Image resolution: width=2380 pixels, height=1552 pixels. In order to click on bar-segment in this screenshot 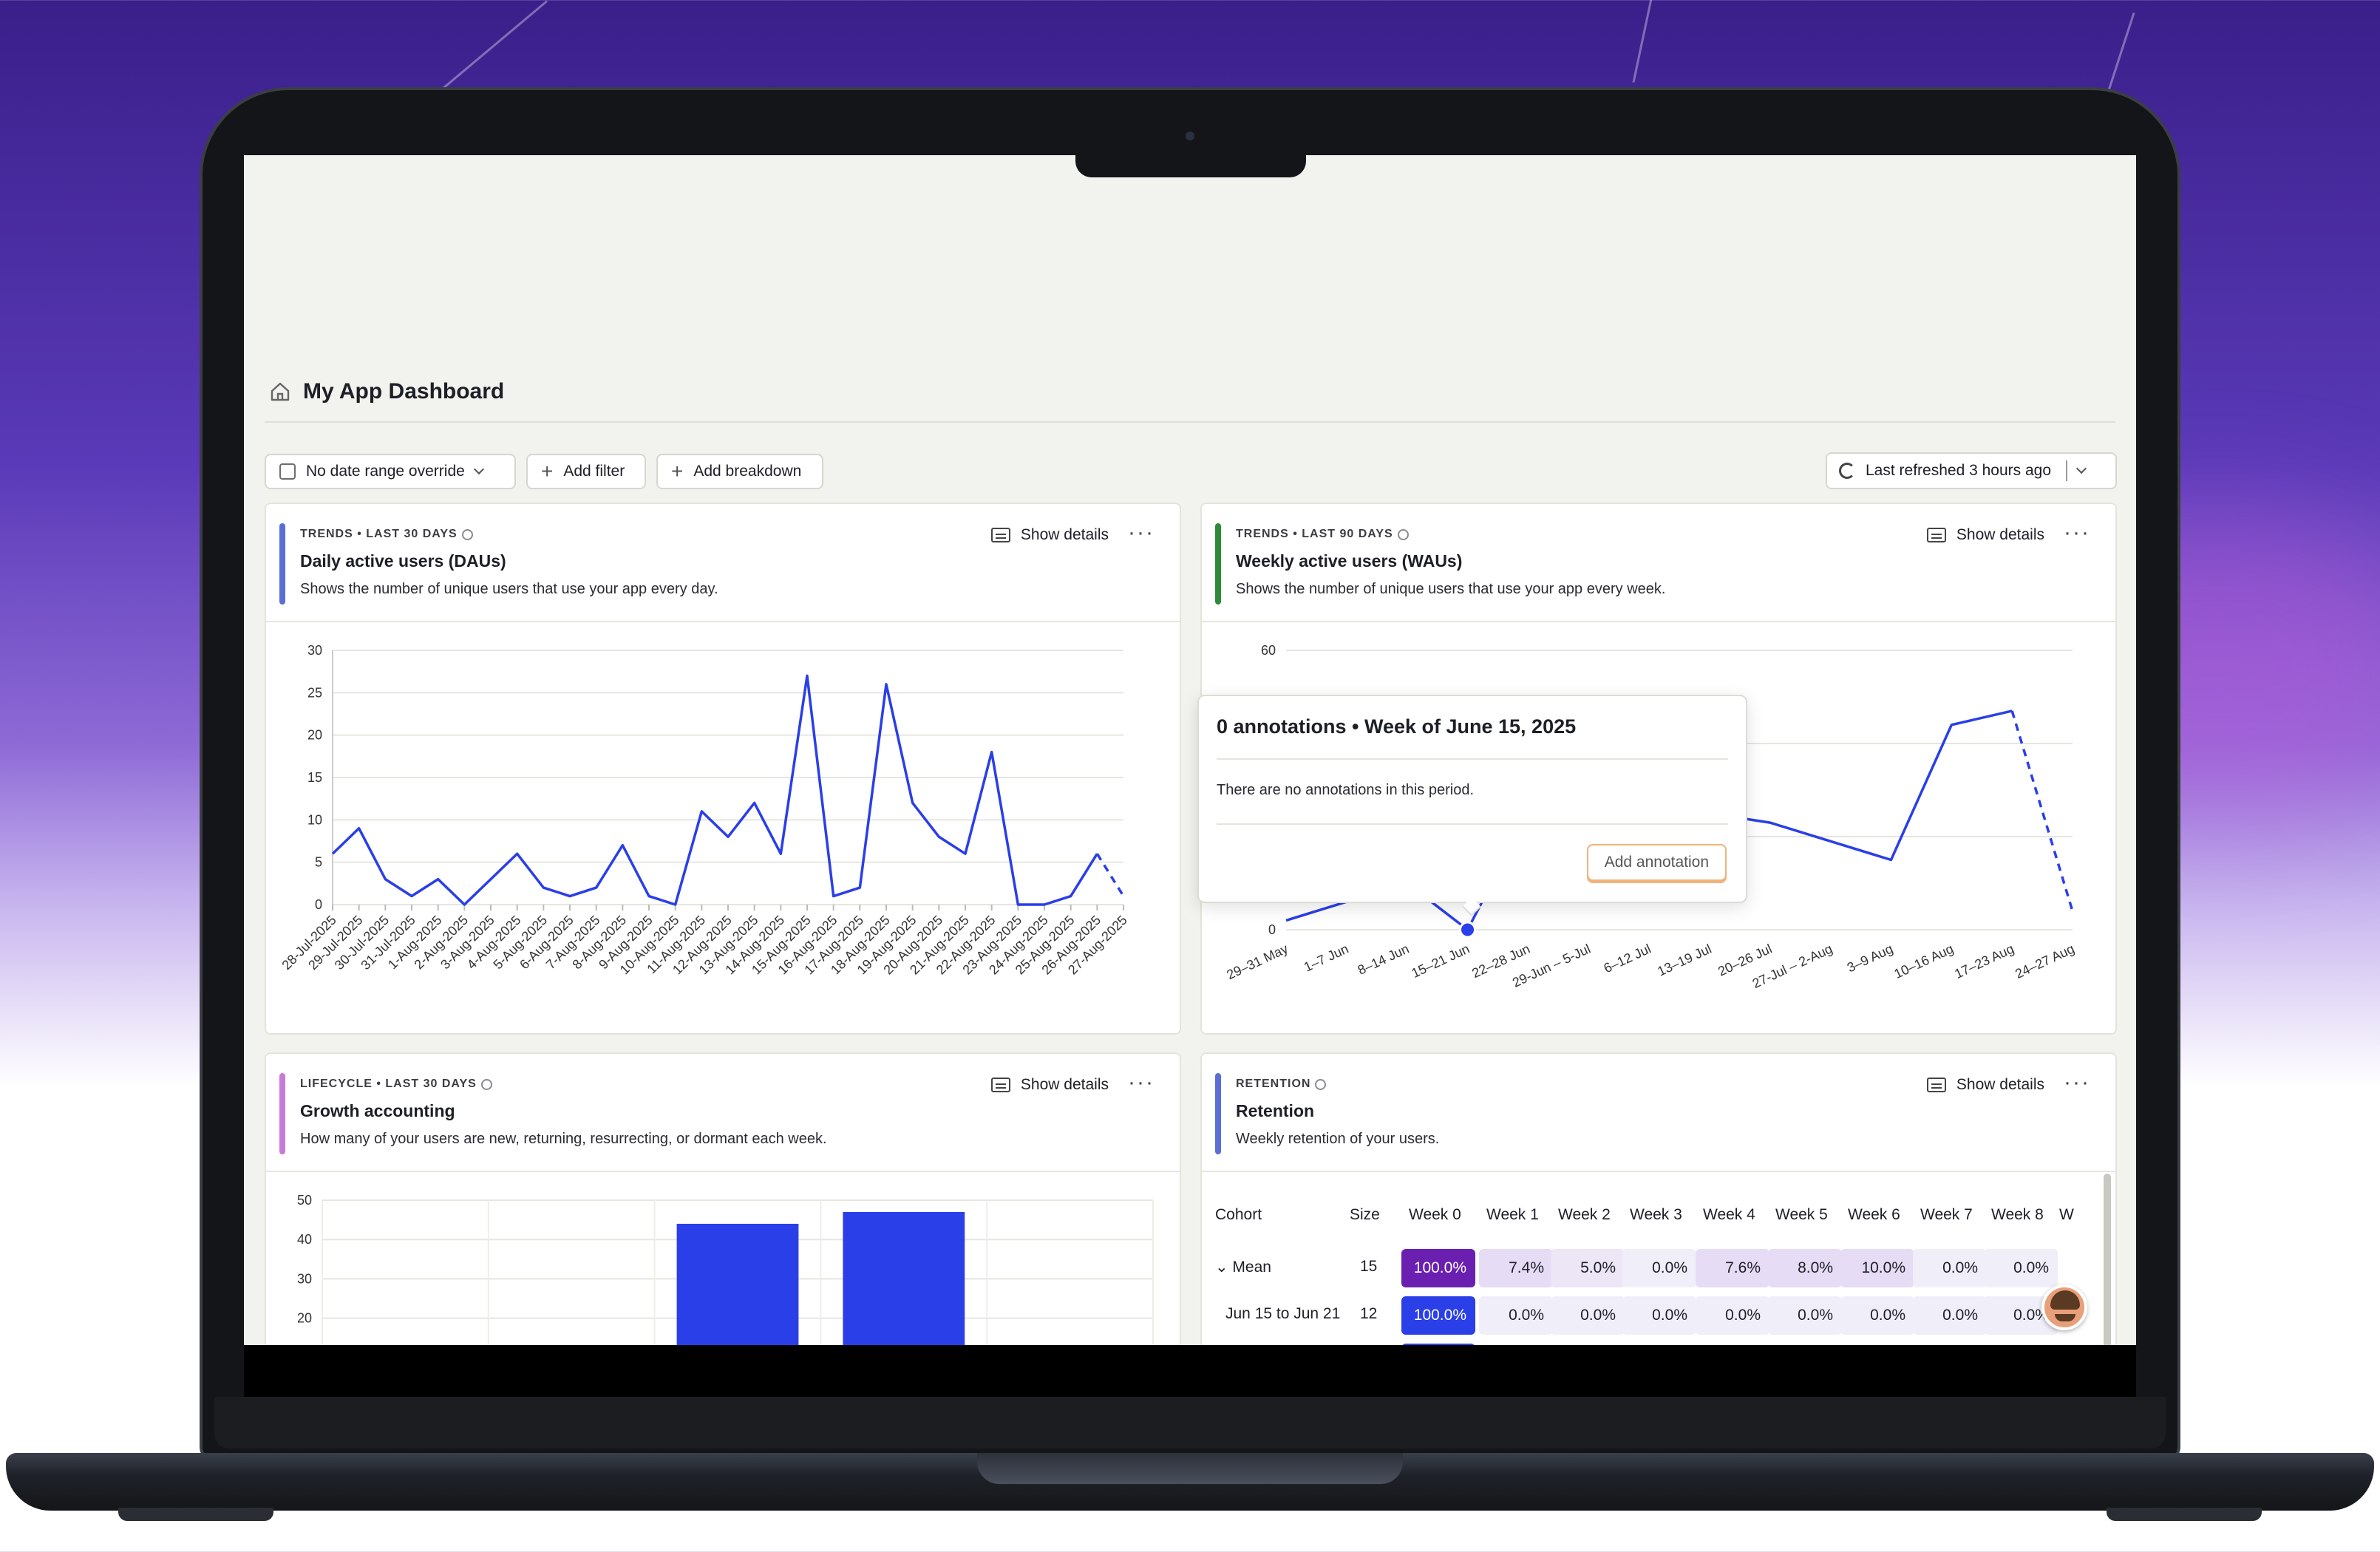, I will do `click(904, 1278)`.